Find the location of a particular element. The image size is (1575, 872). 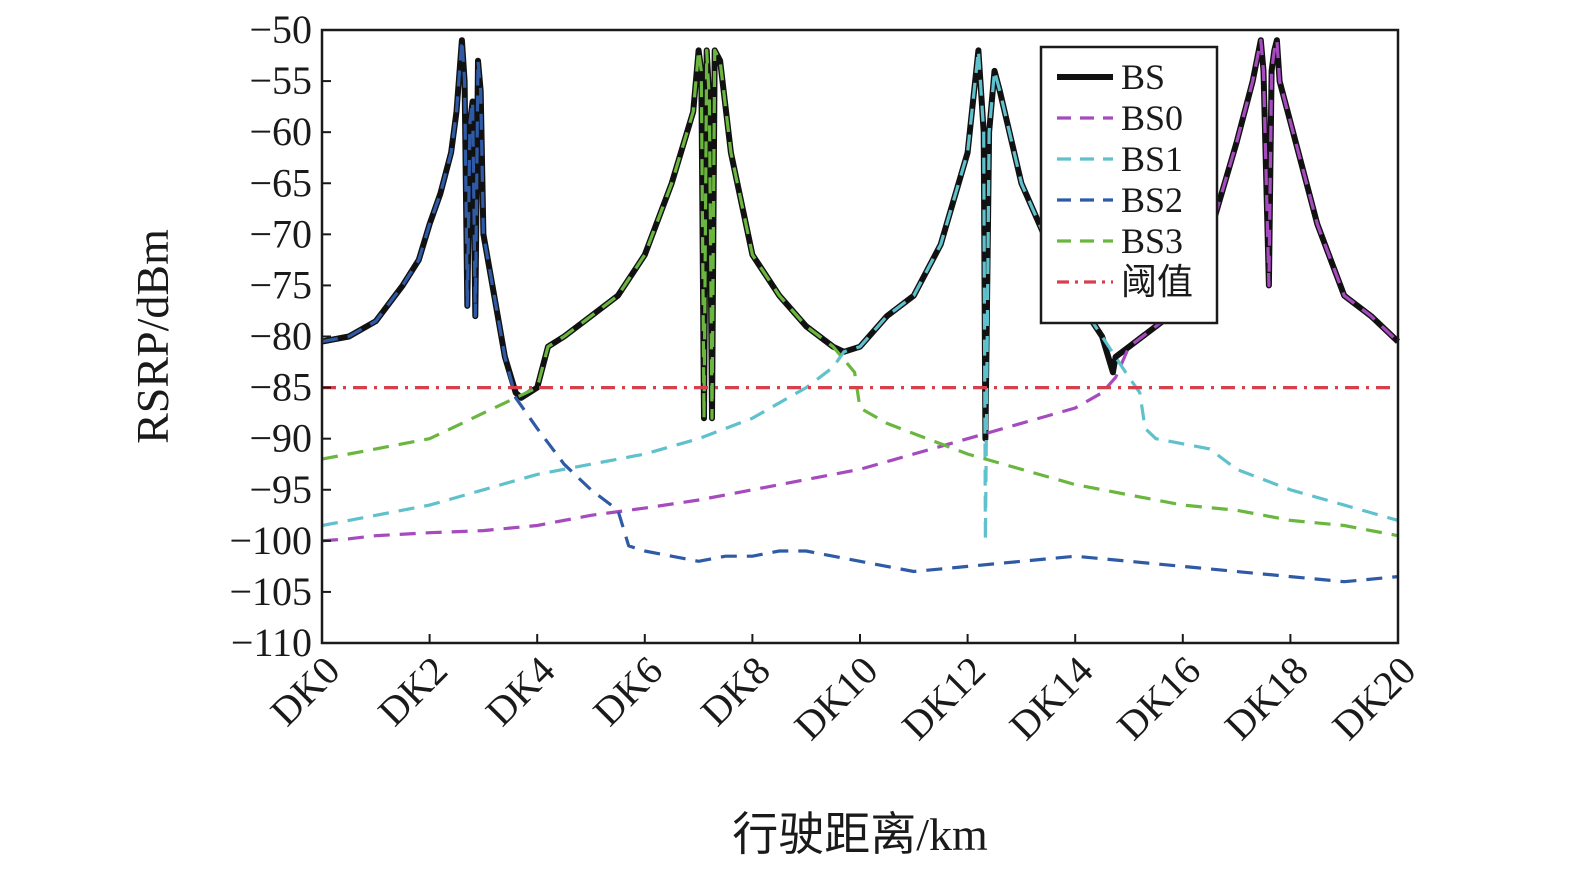

legend-box is located at coordinates (1129, 185).